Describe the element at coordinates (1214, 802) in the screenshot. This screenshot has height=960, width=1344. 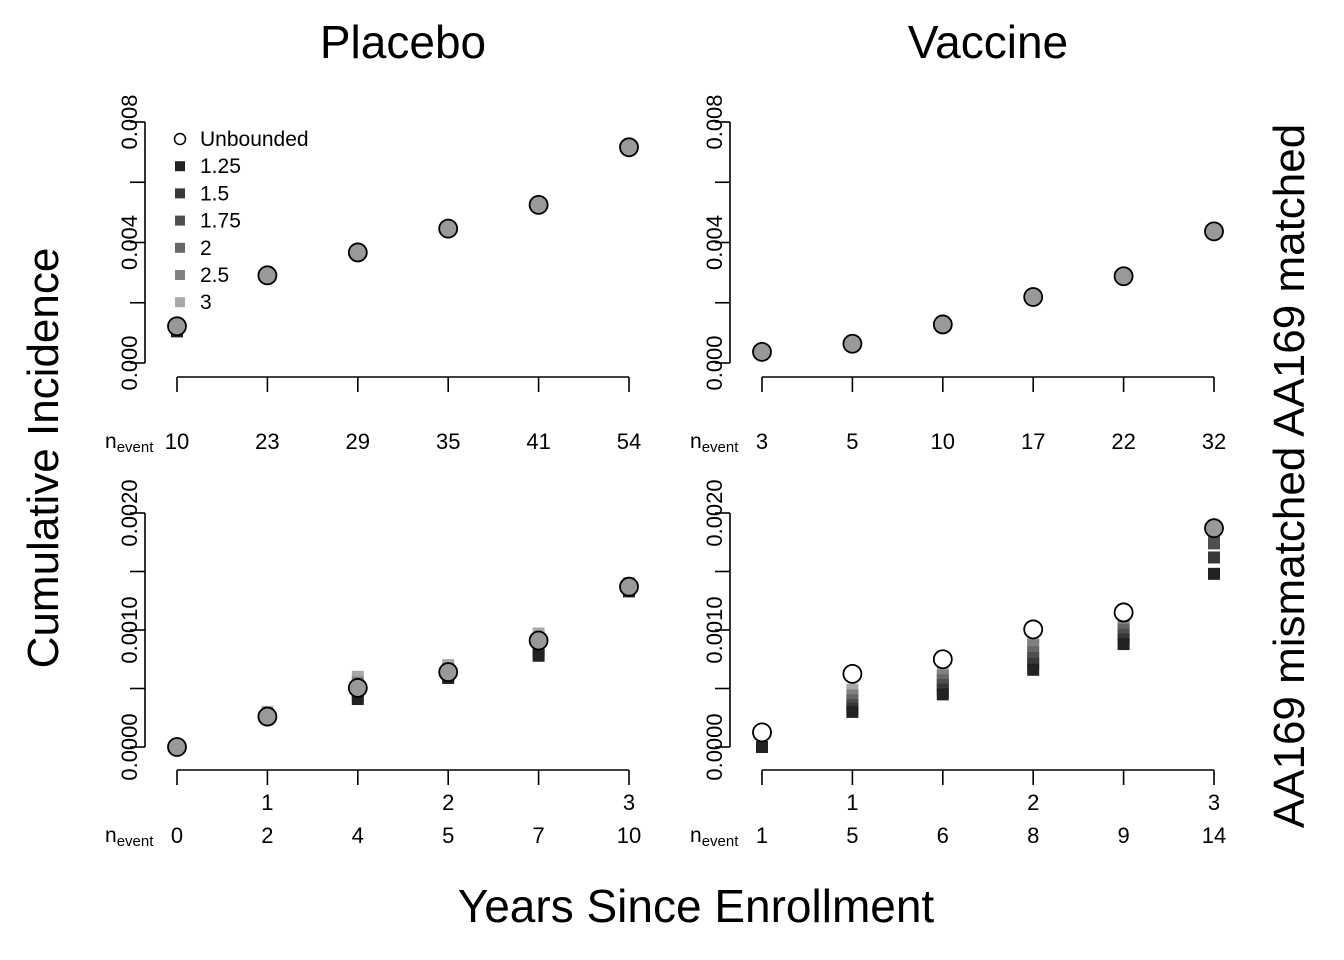
I see `x-tick-label: 3` at that location.